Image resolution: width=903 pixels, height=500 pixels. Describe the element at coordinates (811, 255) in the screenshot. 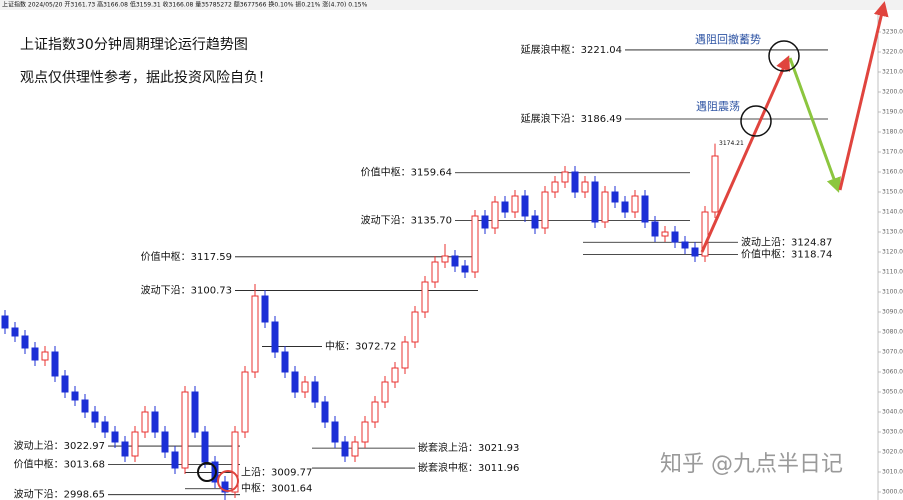

I see `level-value: 3118.74` at that location.